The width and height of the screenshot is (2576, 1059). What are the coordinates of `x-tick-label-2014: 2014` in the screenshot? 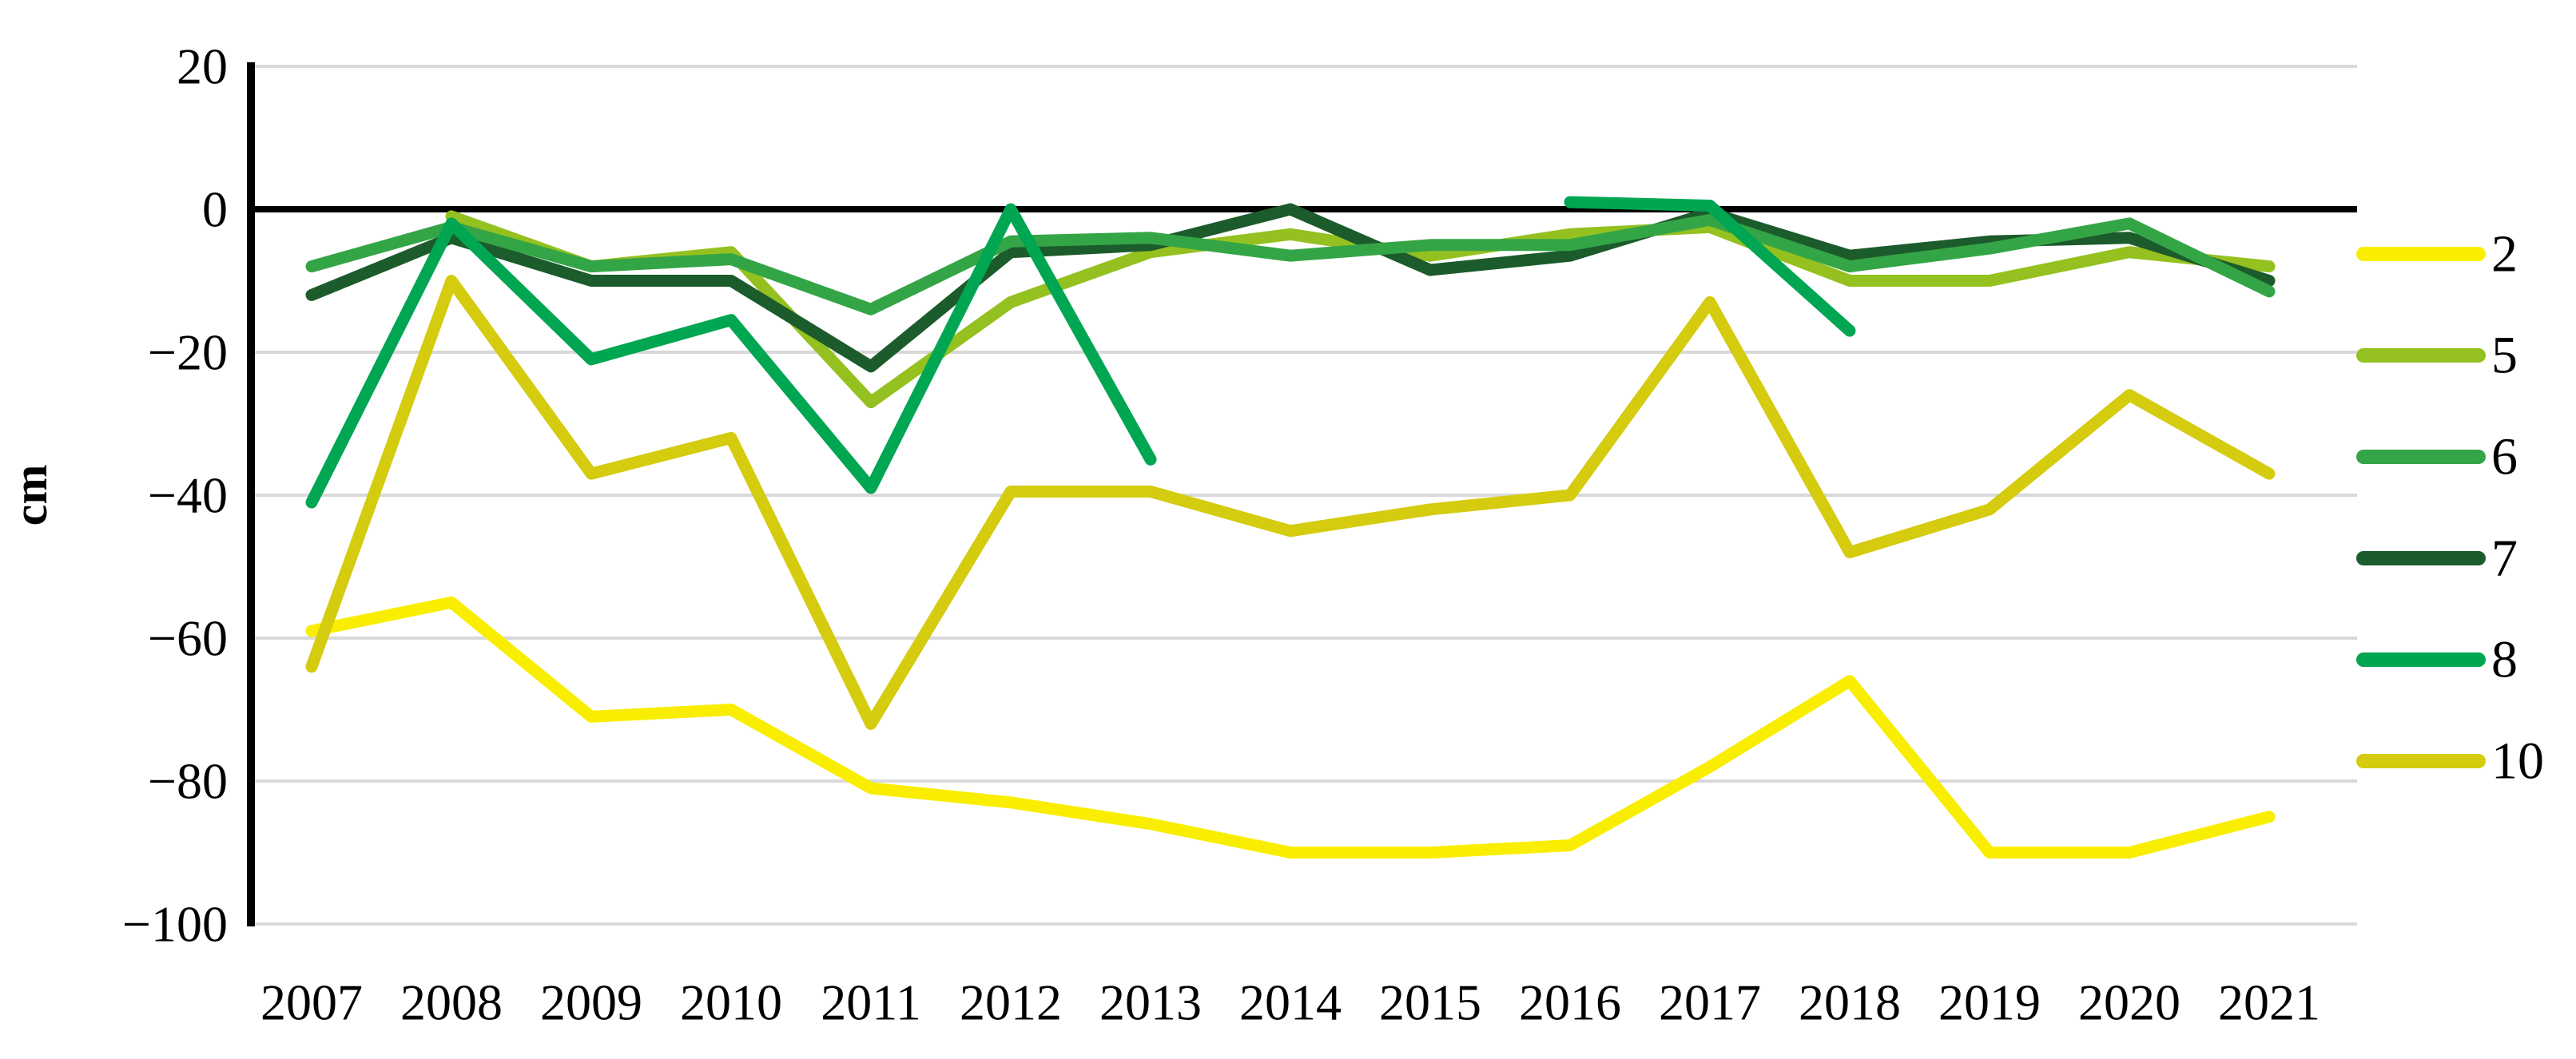 It's located at (1290, 1002).